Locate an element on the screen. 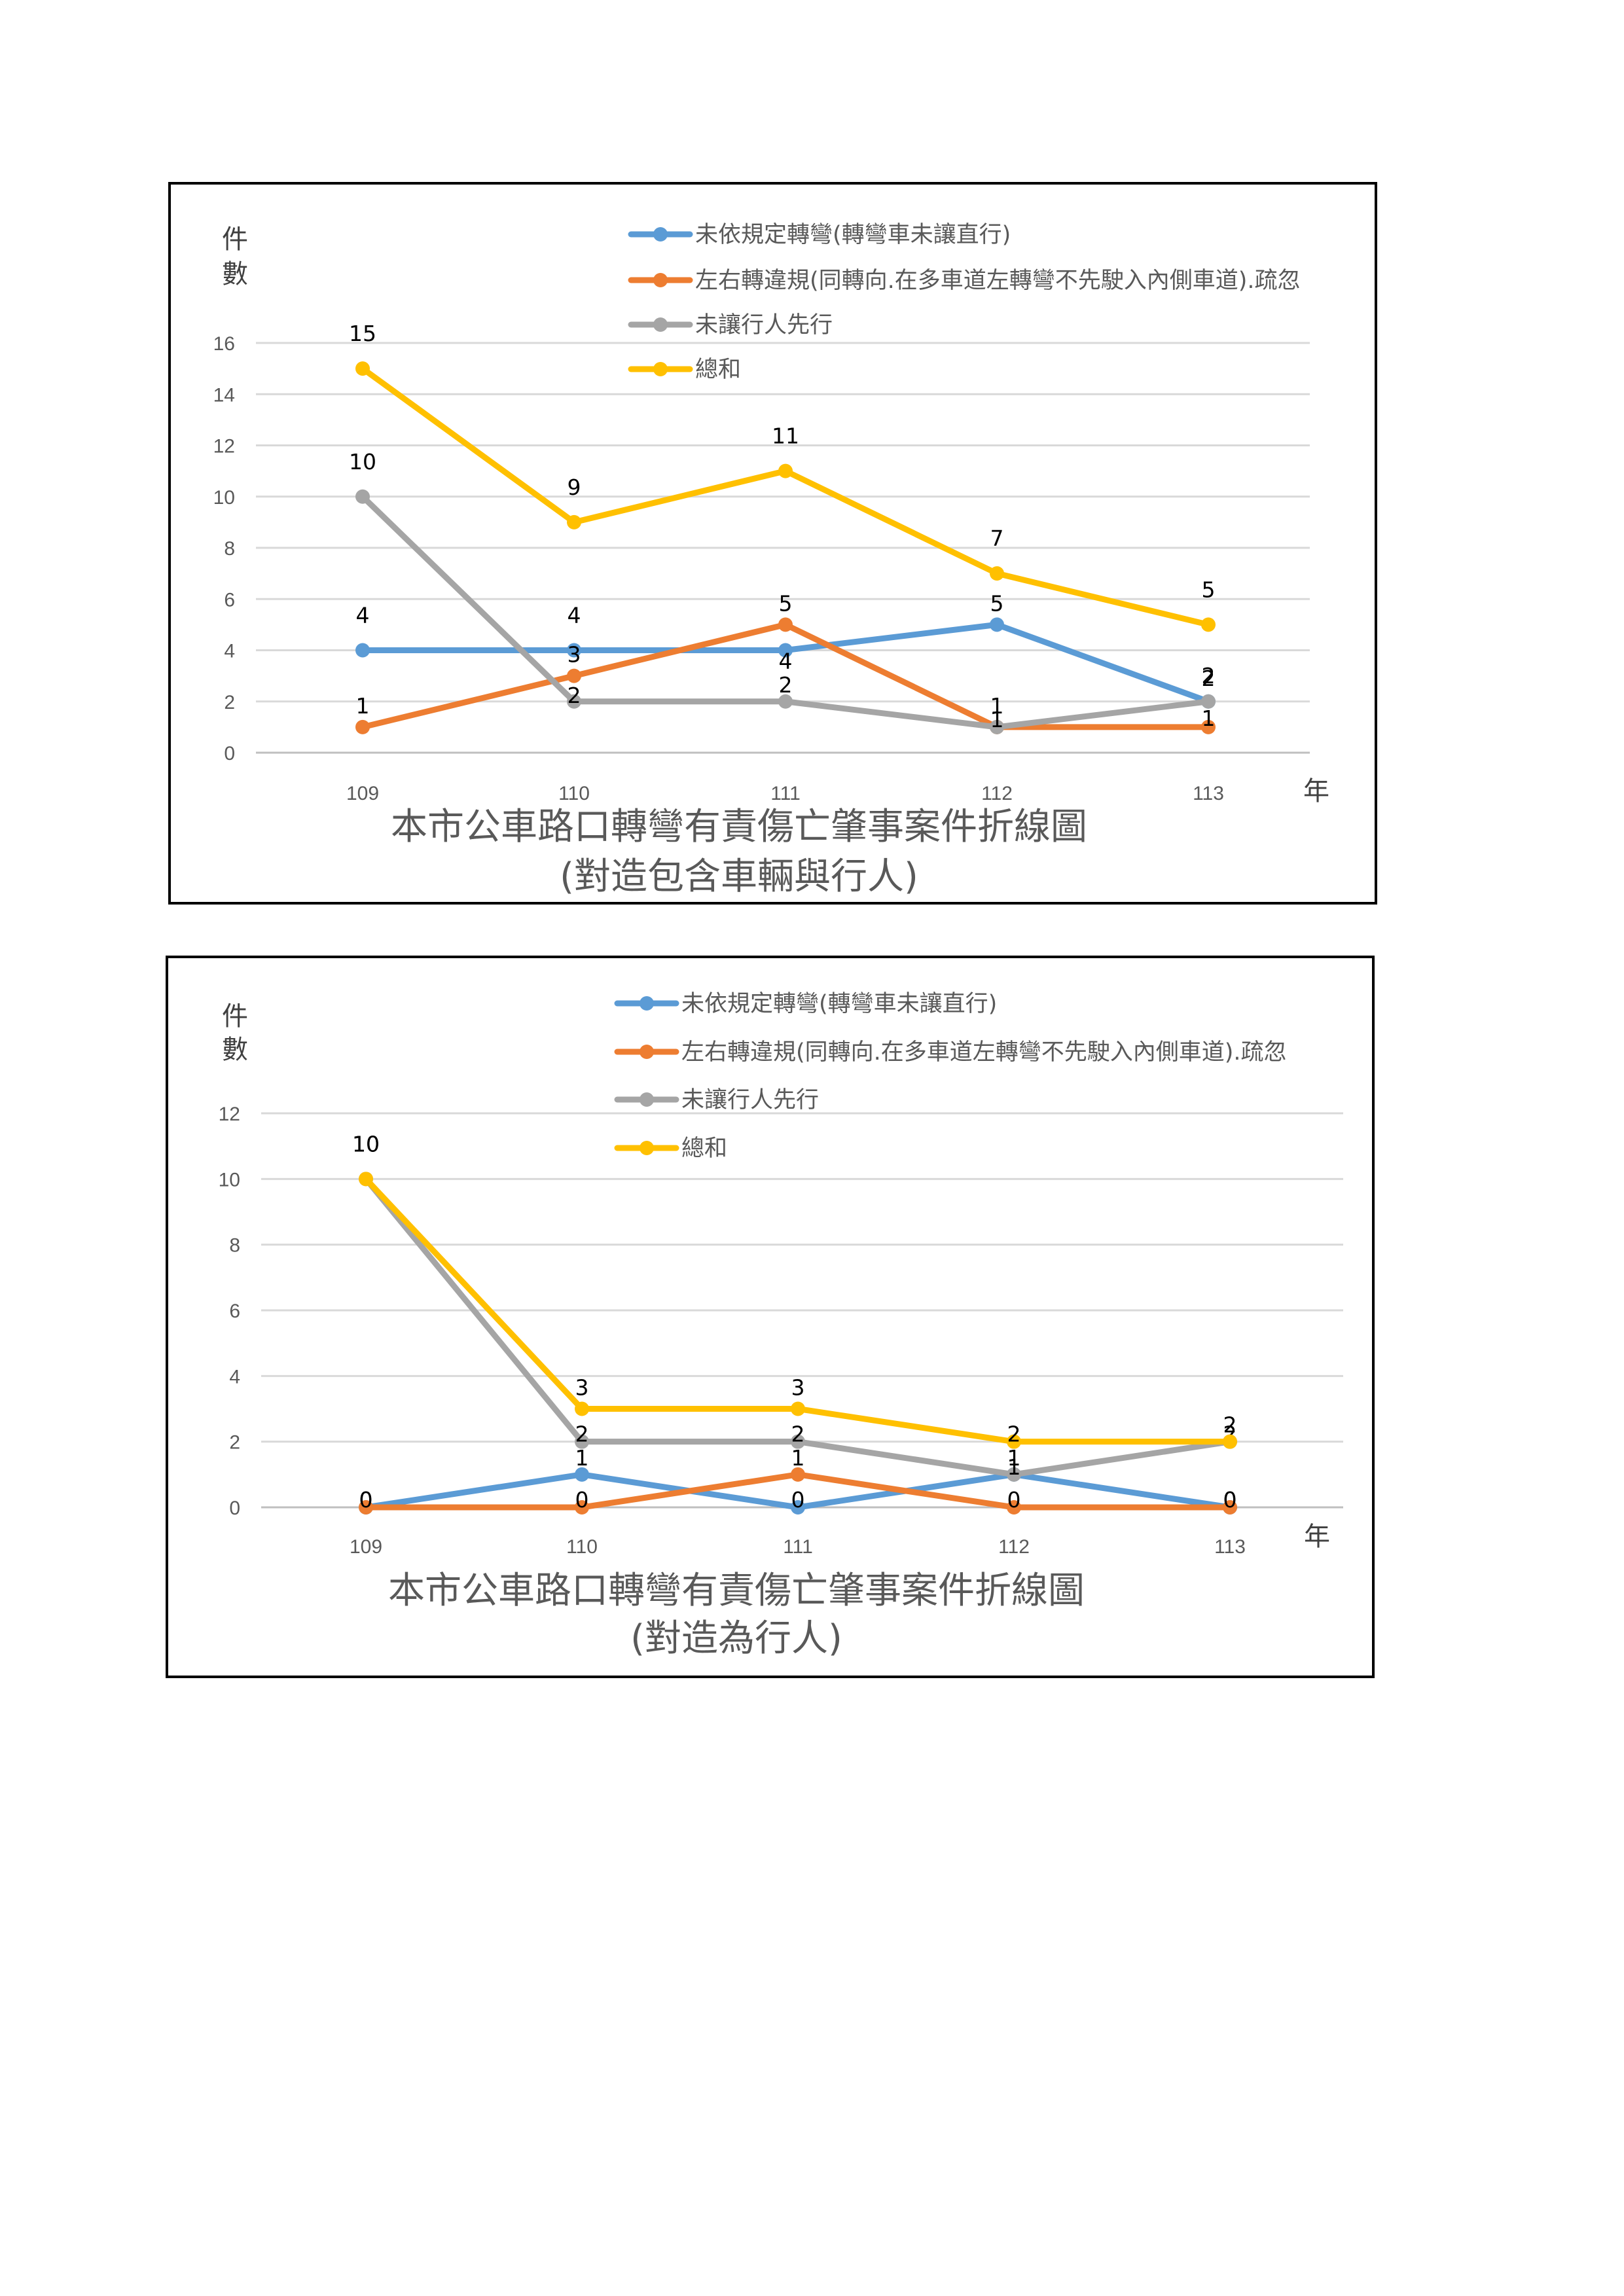 The image size is (1624, 2296). x-tick-label: 109 is located at coordinates (366, 1547).